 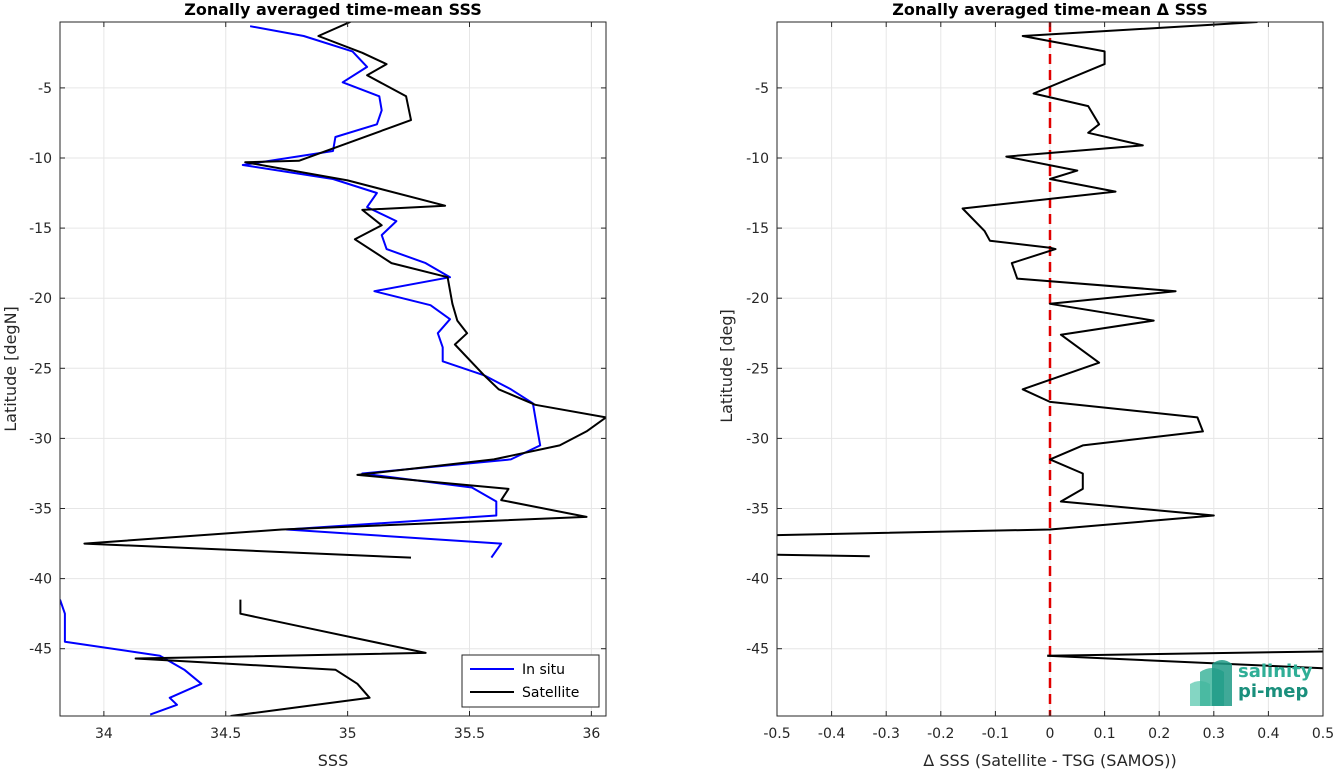 I want to click on y-axis-label: Latitude [degN], so click(x=10, y=369).